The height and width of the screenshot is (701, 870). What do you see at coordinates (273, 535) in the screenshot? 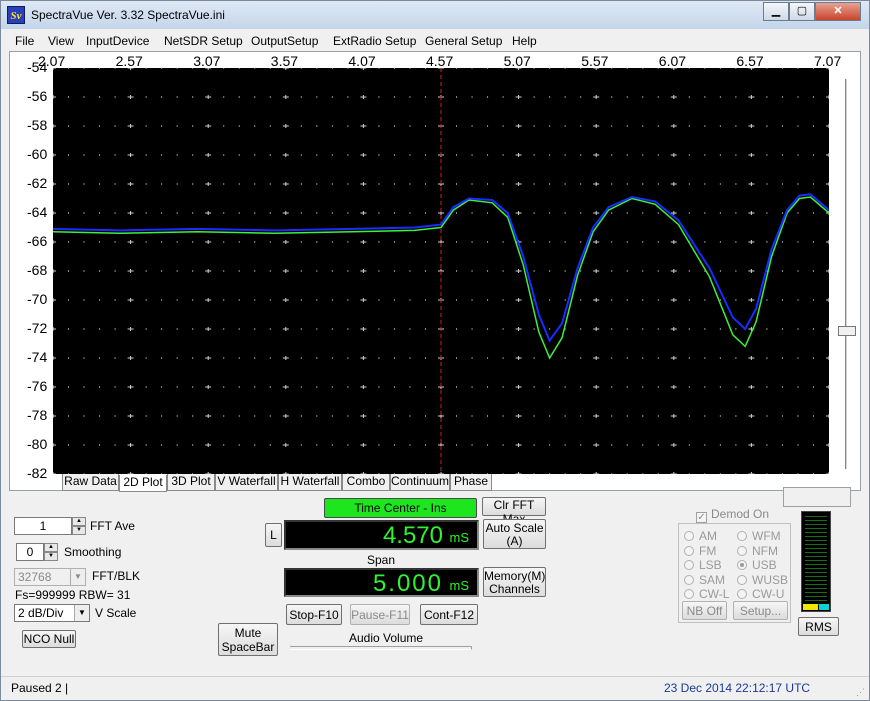
I see `lock-button: L` at bounding box center [273, 535].